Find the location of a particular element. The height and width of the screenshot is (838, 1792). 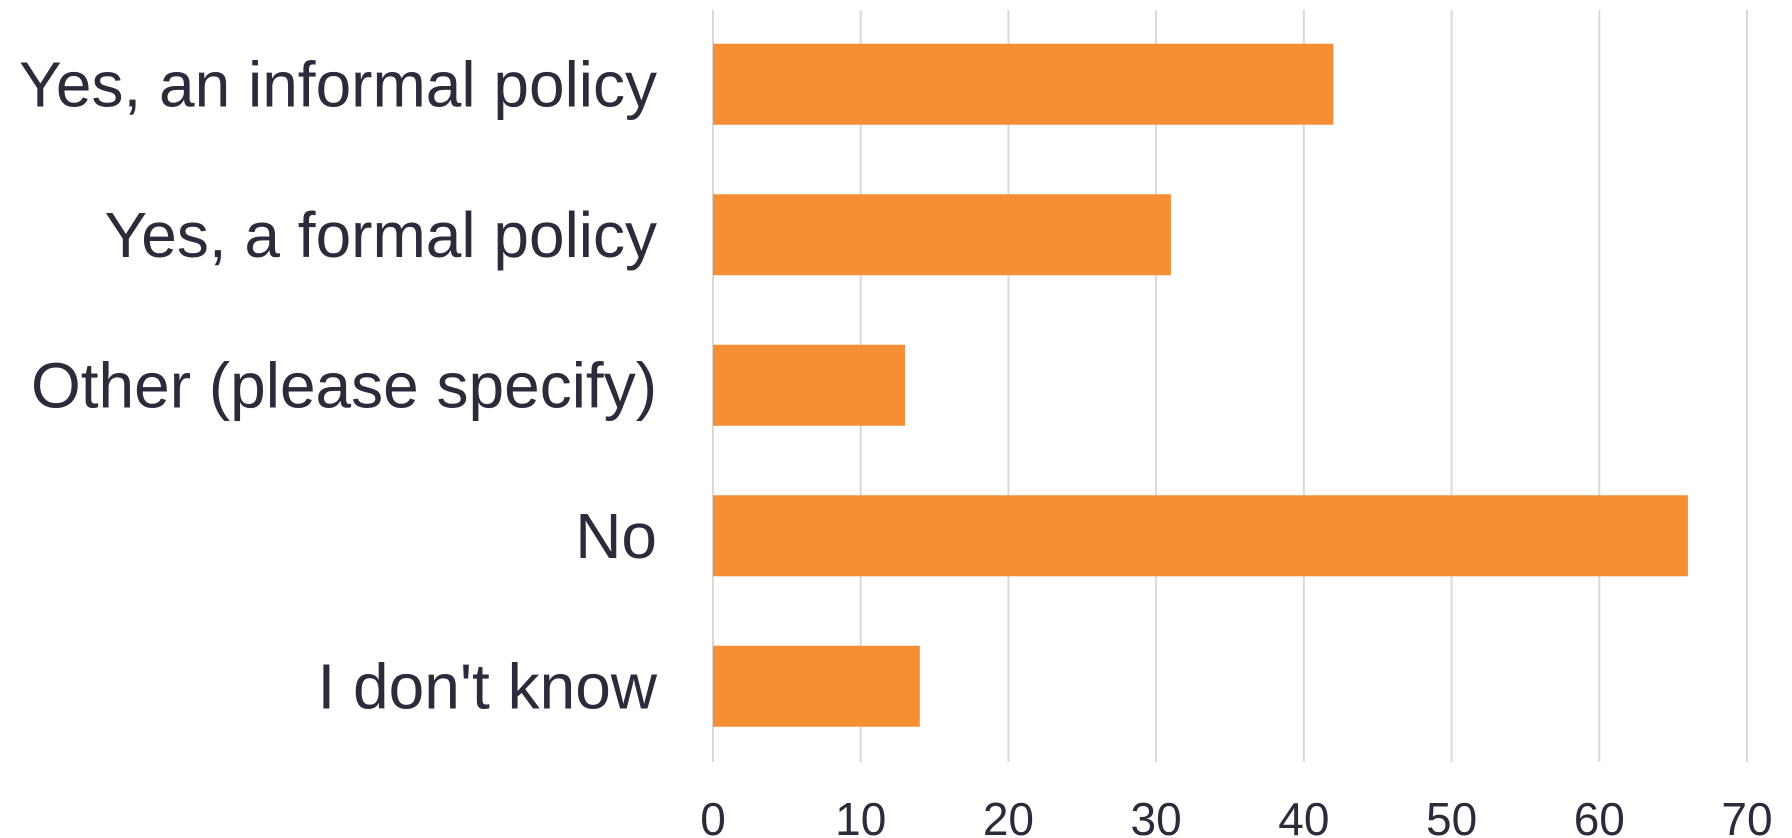

x-tick-label-50: 50 is located at coordinates (1451, 815).